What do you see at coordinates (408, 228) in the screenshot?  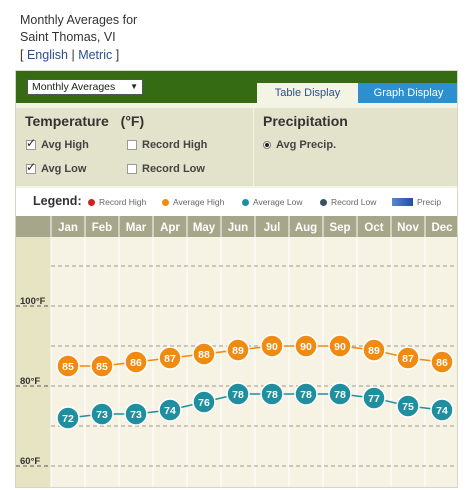 I see `month-label: Nov` at bounding box center [408, 228].